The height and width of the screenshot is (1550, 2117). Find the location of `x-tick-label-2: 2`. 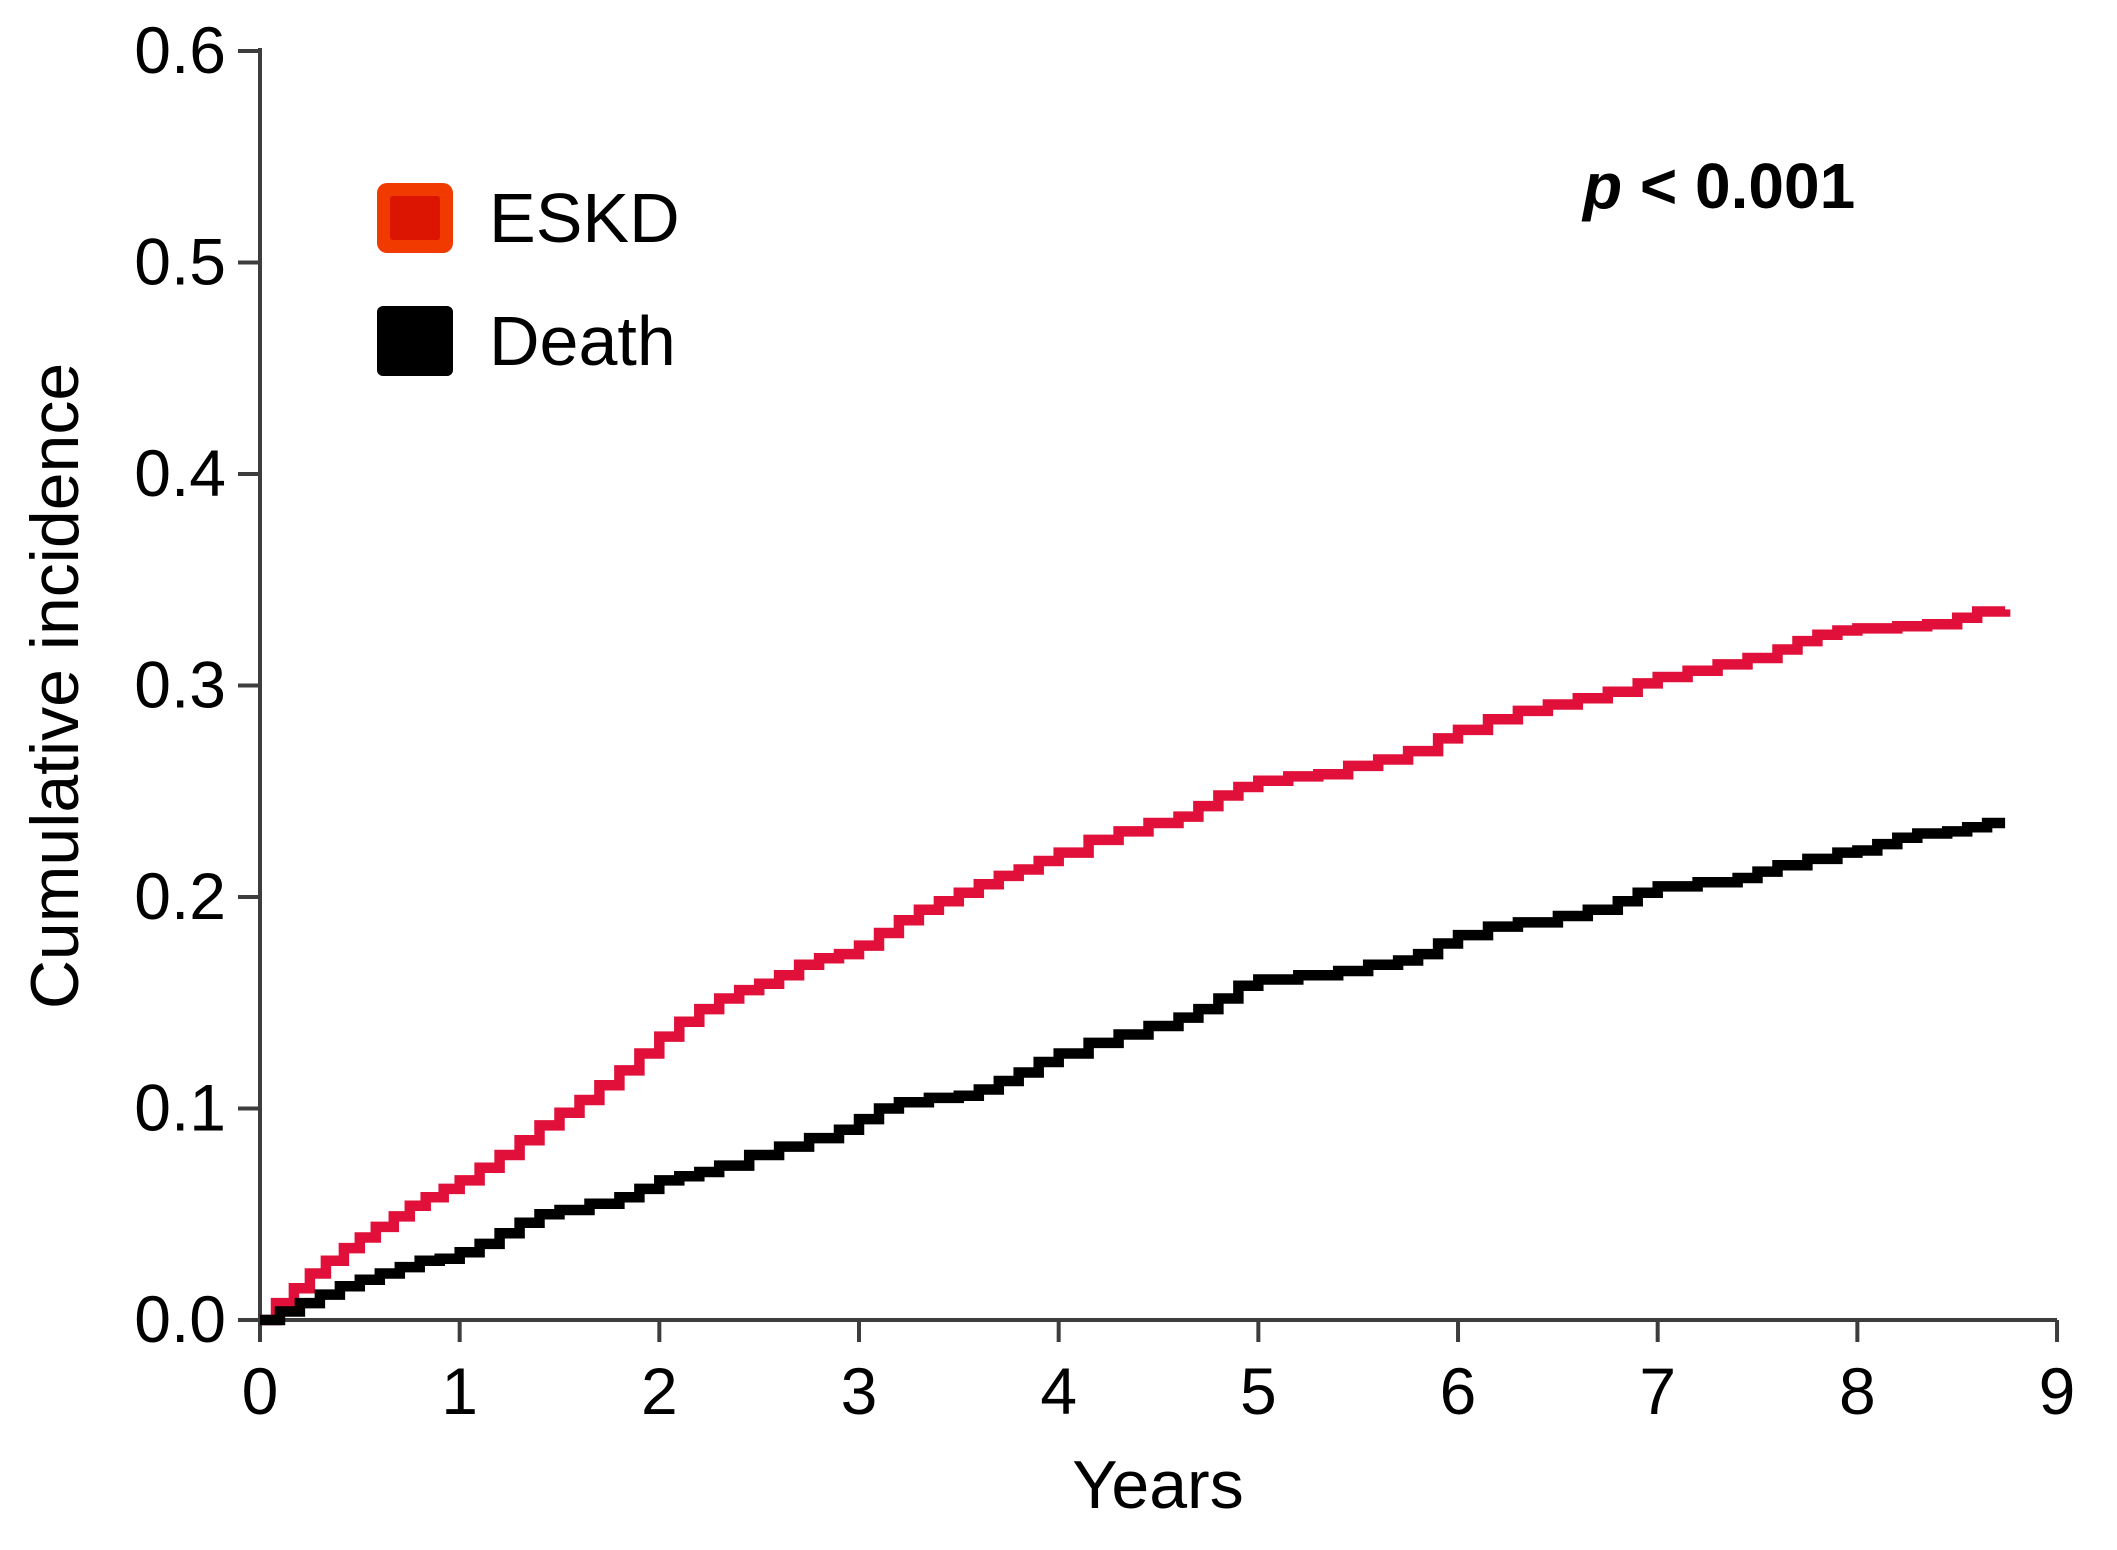

x-tick-label-2: 2 is located at coordinates (659, 1391).